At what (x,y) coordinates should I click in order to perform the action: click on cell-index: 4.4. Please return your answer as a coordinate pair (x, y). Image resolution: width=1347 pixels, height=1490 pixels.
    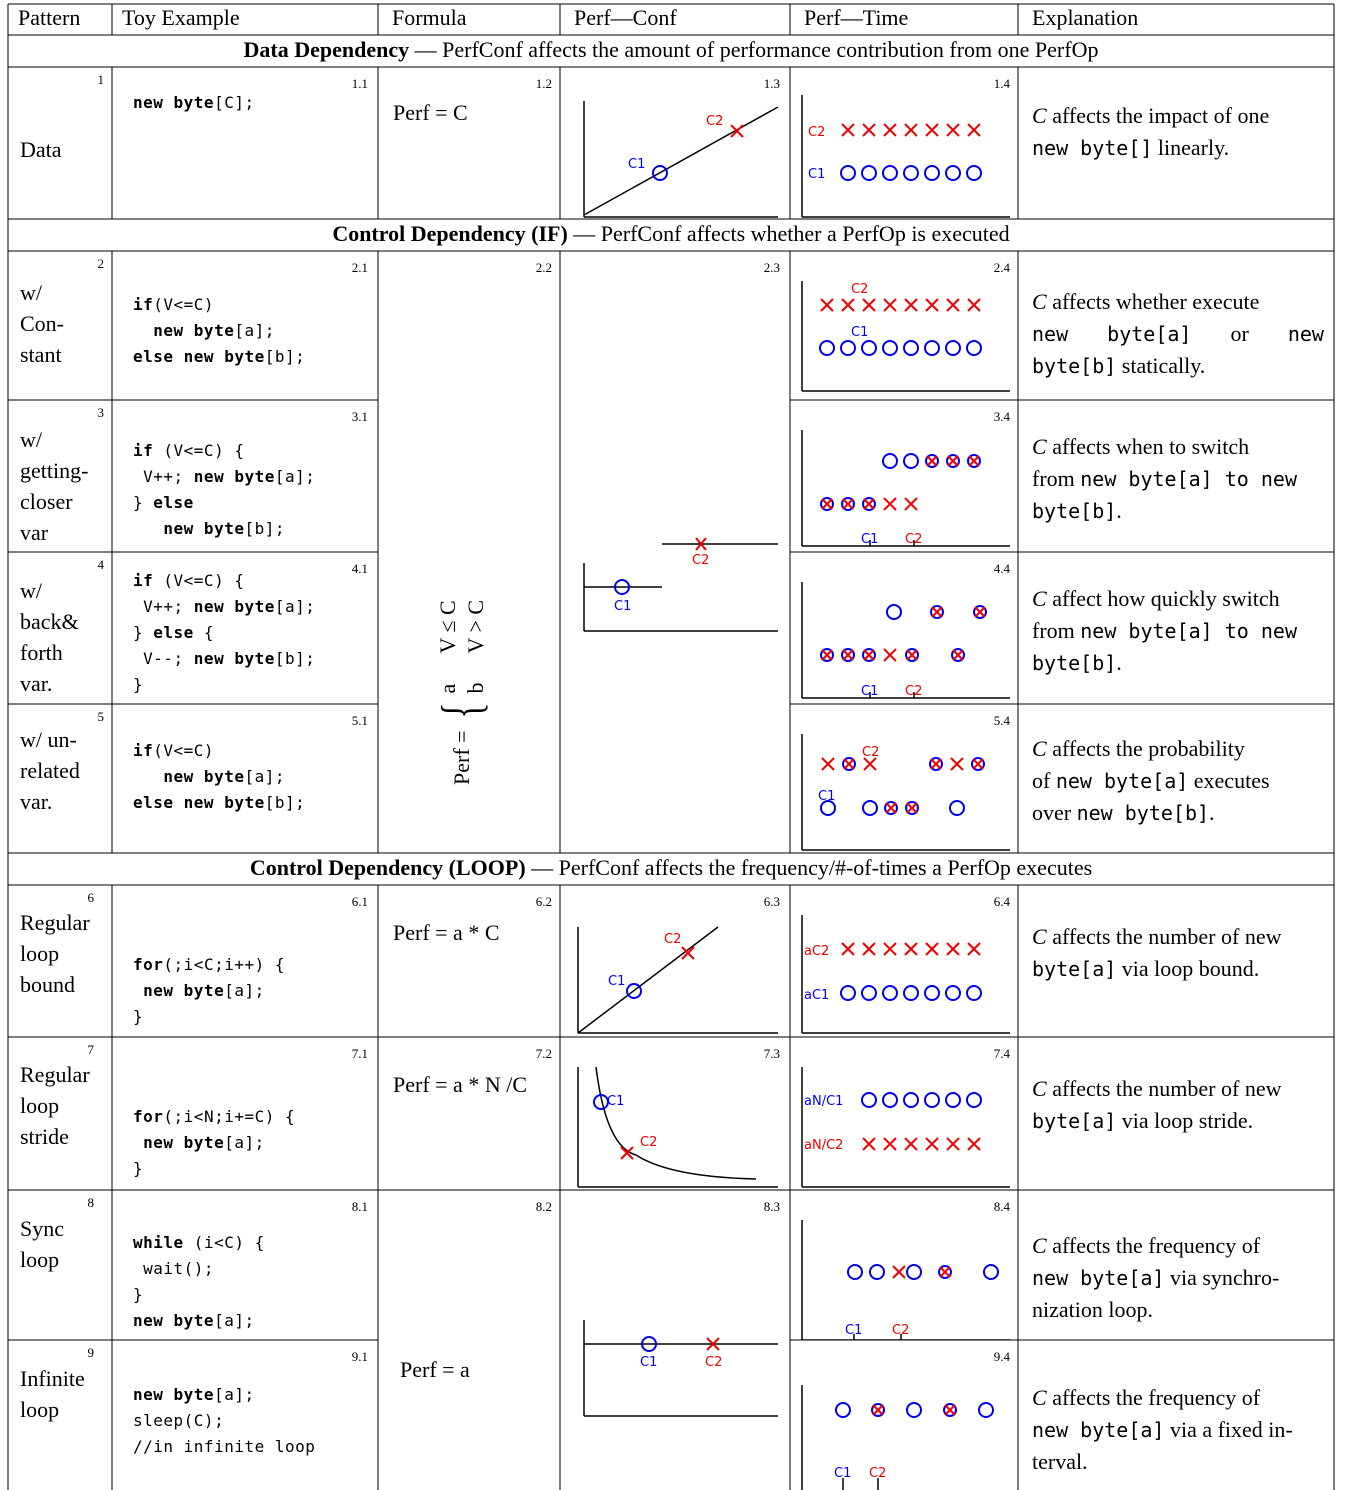
    Looking at the image, I should click on (1001, 568).